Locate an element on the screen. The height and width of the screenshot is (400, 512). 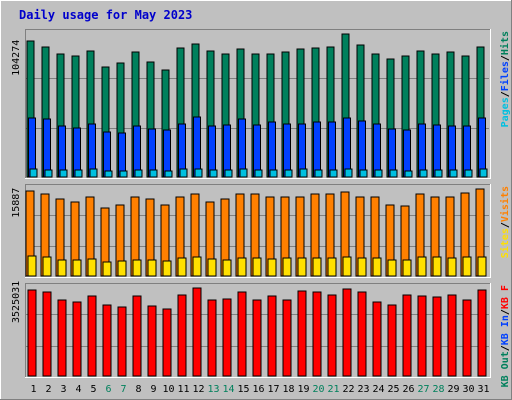
day-label-31: 31 is located at coordinates (483, 389).